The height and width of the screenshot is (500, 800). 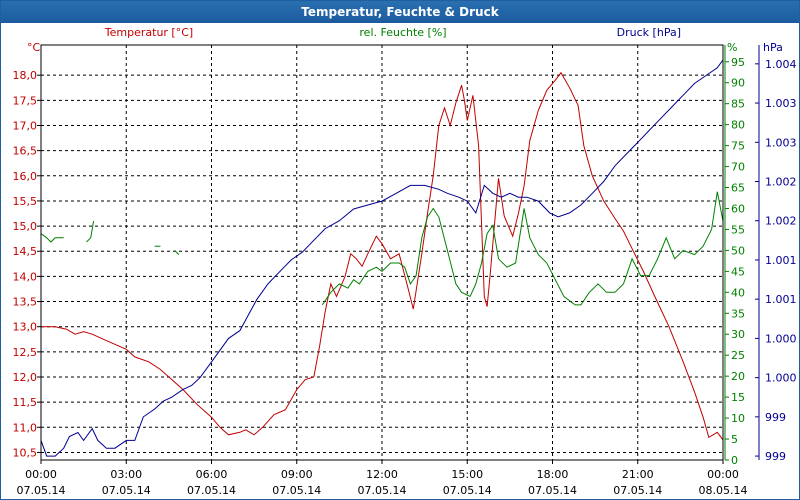 I want to click on temp-tick-label: 17,0, so click(x=25, y=125).